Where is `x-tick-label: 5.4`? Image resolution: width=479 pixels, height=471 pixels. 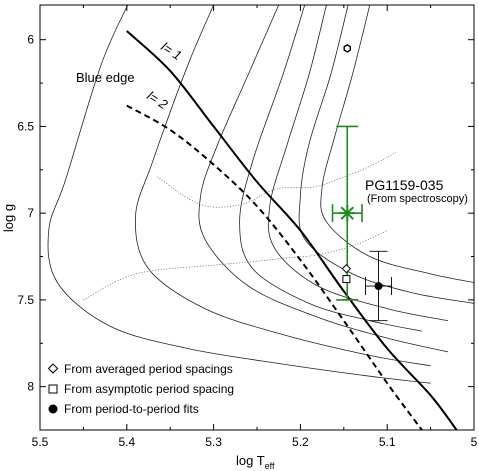
x-tick-label: 5.4 is located at coordinates (126, 442).